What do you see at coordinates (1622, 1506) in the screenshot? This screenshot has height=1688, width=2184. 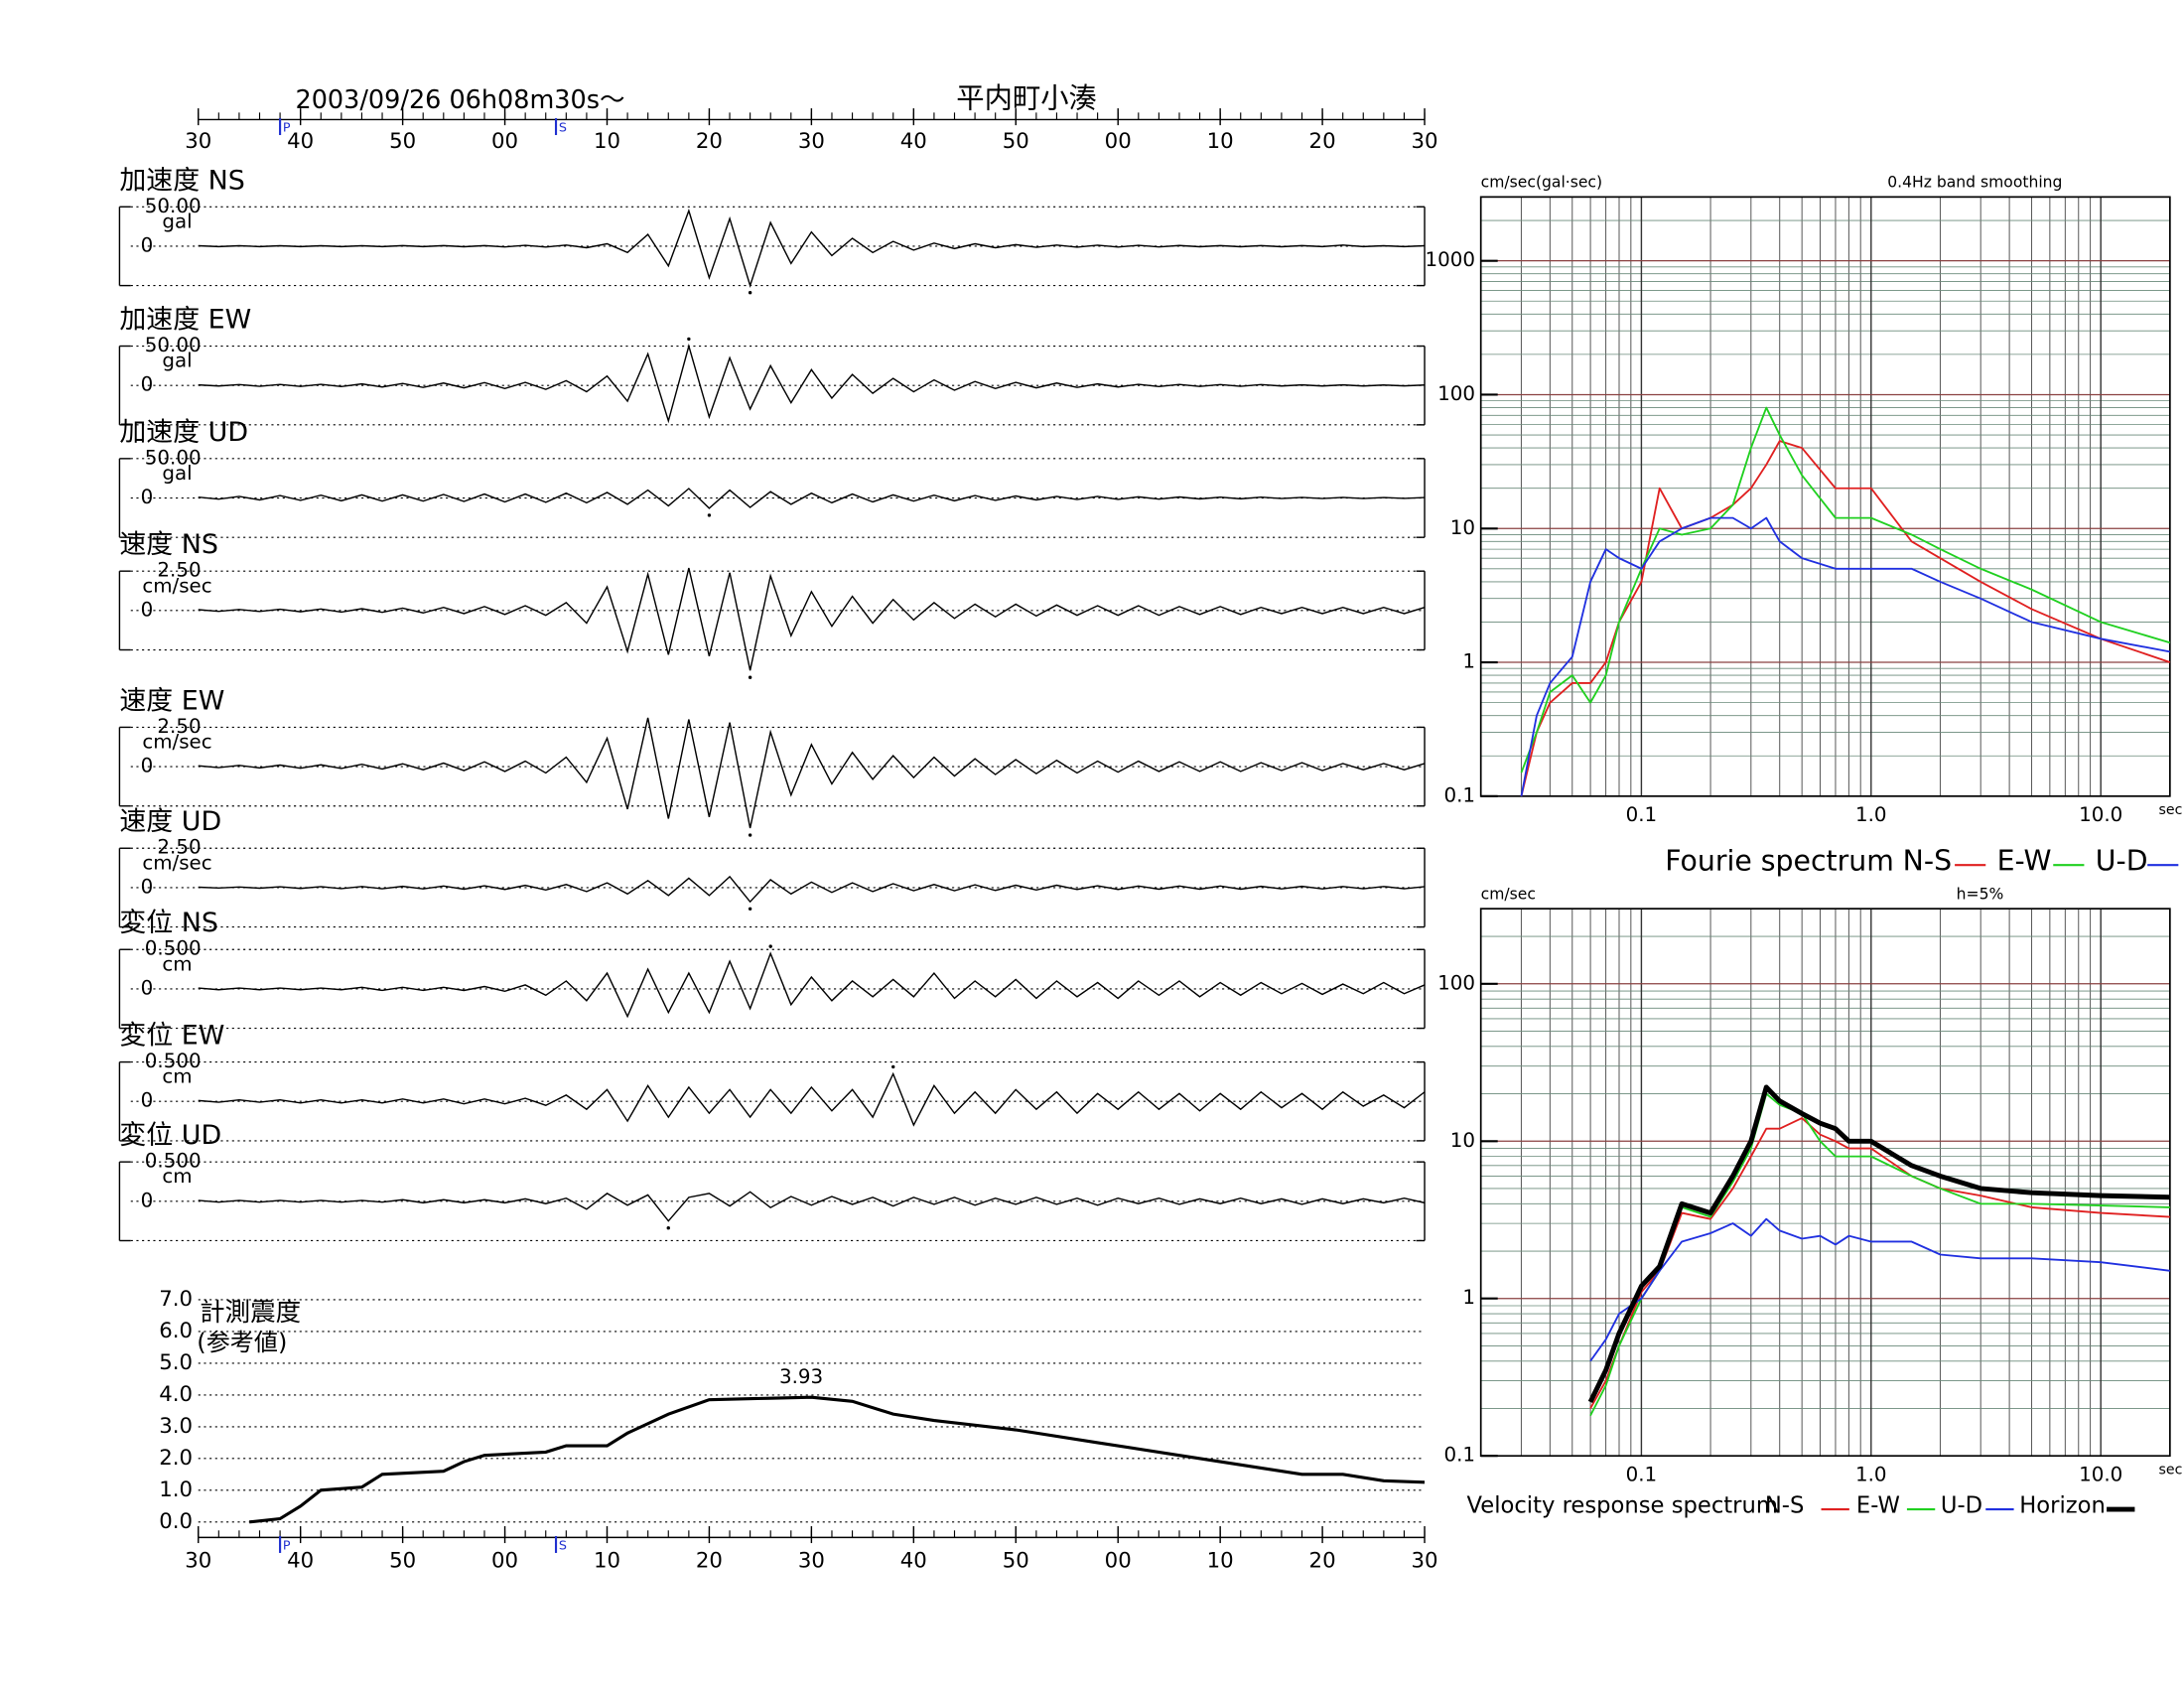 I see `legend-title: Velocity response spectrum` at bounding box center [1622, 1506].